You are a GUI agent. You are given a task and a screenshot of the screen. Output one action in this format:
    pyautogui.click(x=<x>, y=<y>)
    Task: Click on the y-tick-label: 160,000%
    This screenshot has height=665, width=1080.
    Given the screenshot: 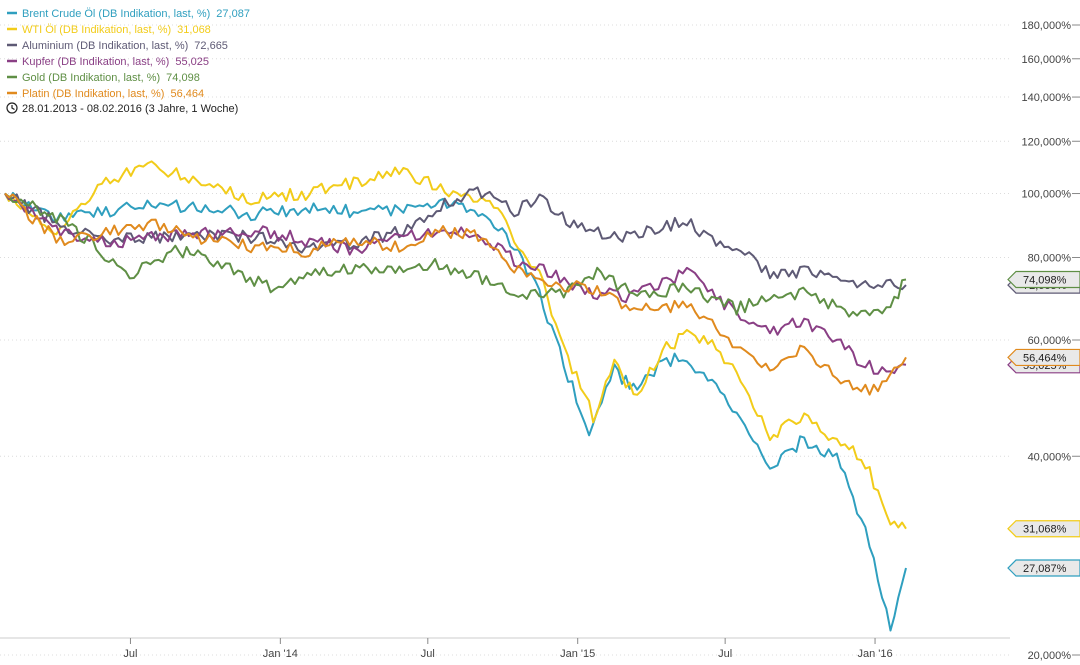 What is the action you would take?
    pyautogui.click(x=1046, y=60)
    